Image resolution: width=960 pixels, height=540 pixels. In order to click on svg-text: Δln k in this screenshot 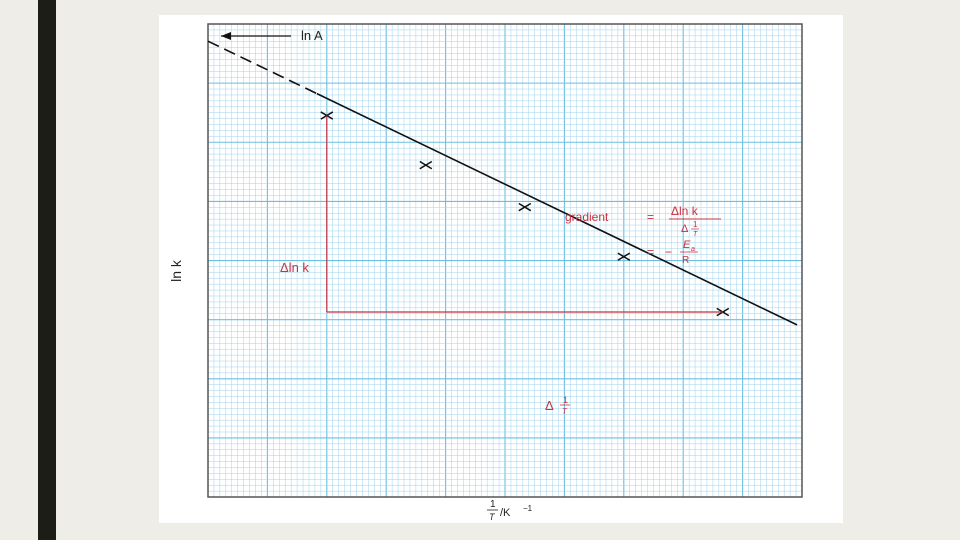, I will do `click(685, 211)`.